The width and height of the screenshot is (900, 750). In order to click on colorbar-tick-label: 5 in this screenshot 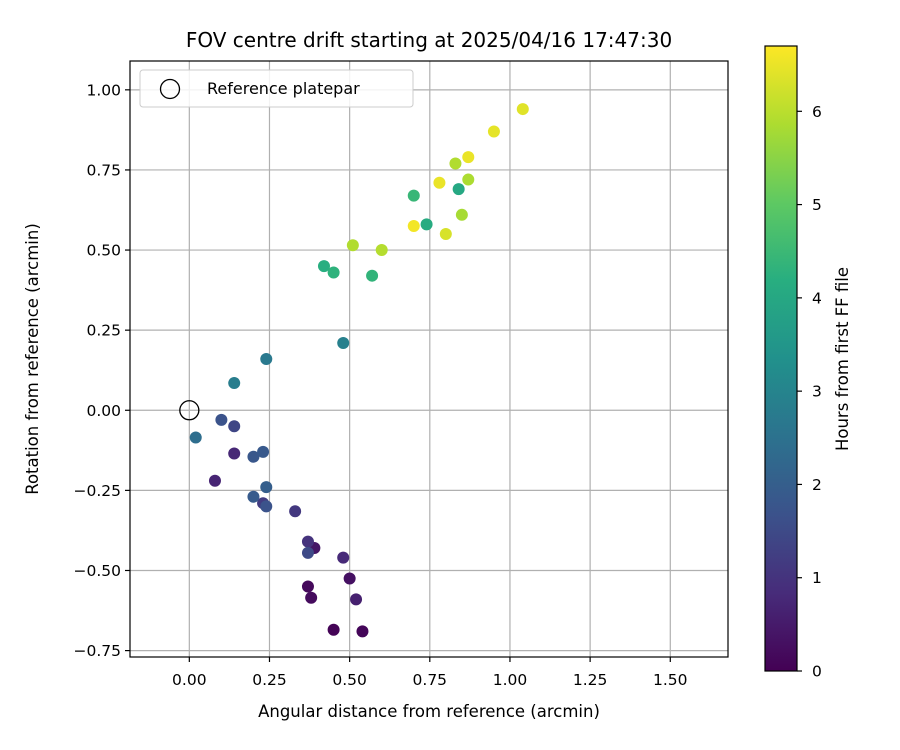, I will do `click(817, 205)`.